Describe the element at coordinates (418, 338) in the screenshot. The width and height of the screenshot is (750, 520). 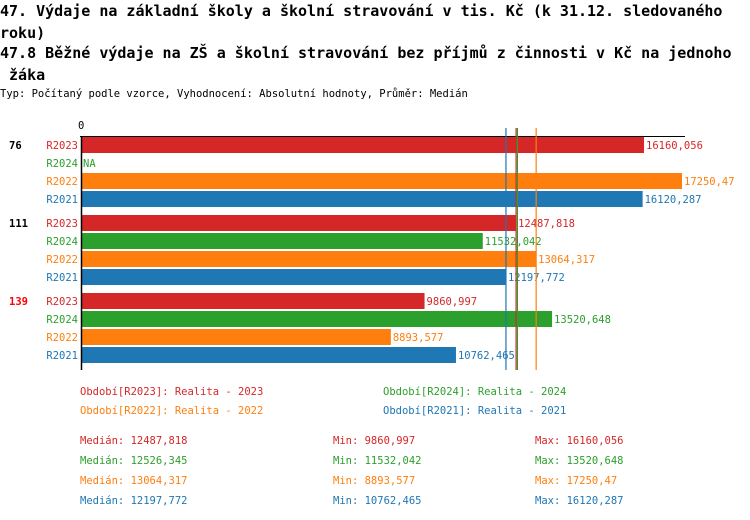
I see `data-label: 8893,577` at that location.